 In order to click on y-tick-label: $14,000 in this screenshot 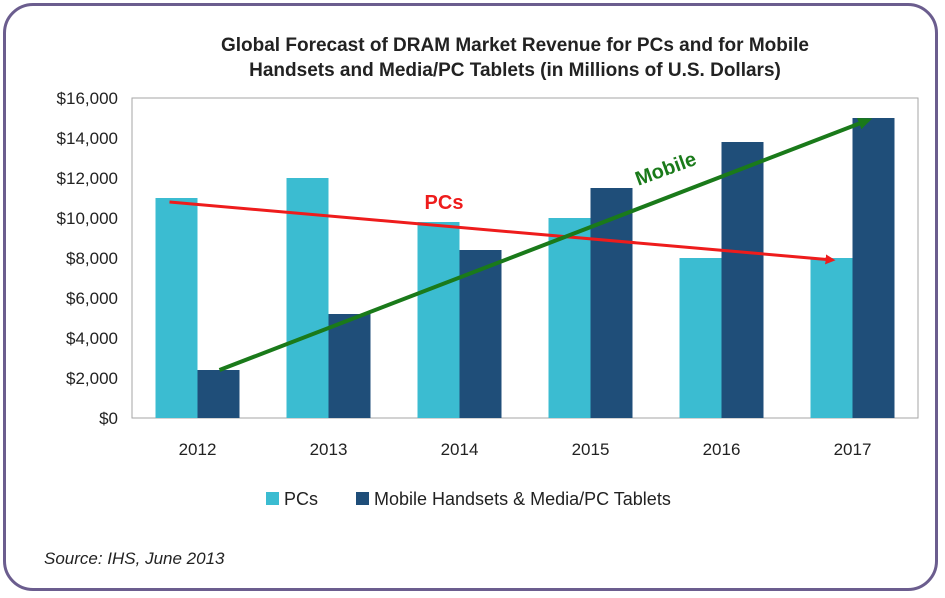, I will do `click(87, 138)`.